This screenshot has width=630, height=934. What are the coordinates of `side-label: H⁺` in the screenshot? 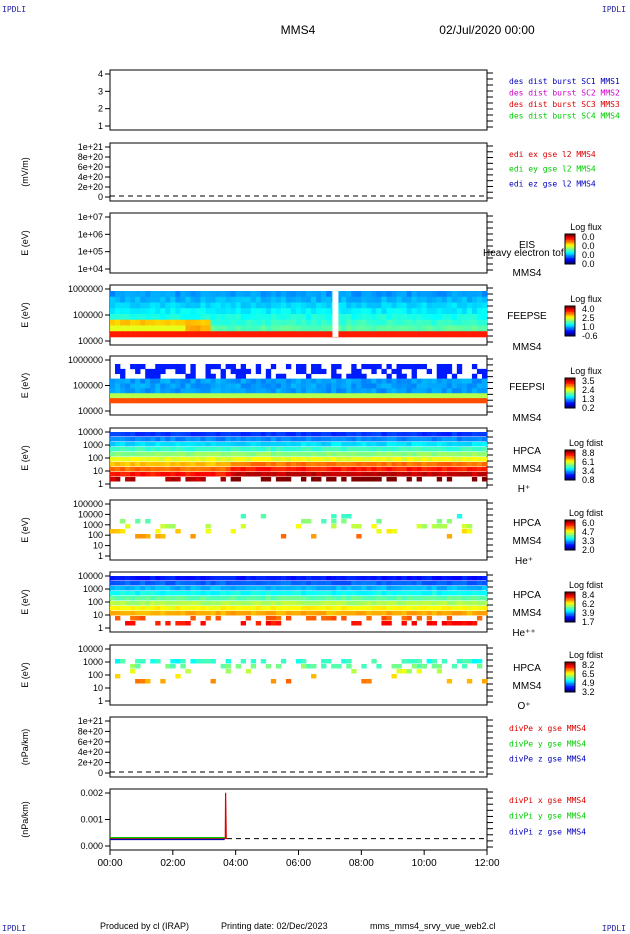 It's located at (524, 489).